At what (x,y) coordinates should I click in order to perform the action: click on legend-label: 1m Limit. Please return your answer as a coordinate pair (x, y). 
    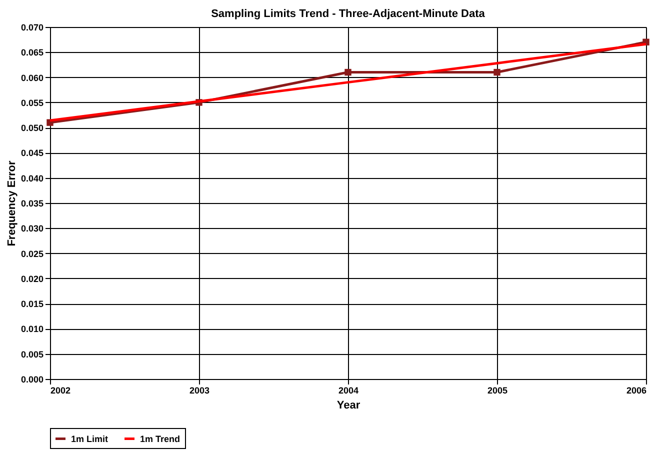
    Looking at the image, I should click on (89, 439).